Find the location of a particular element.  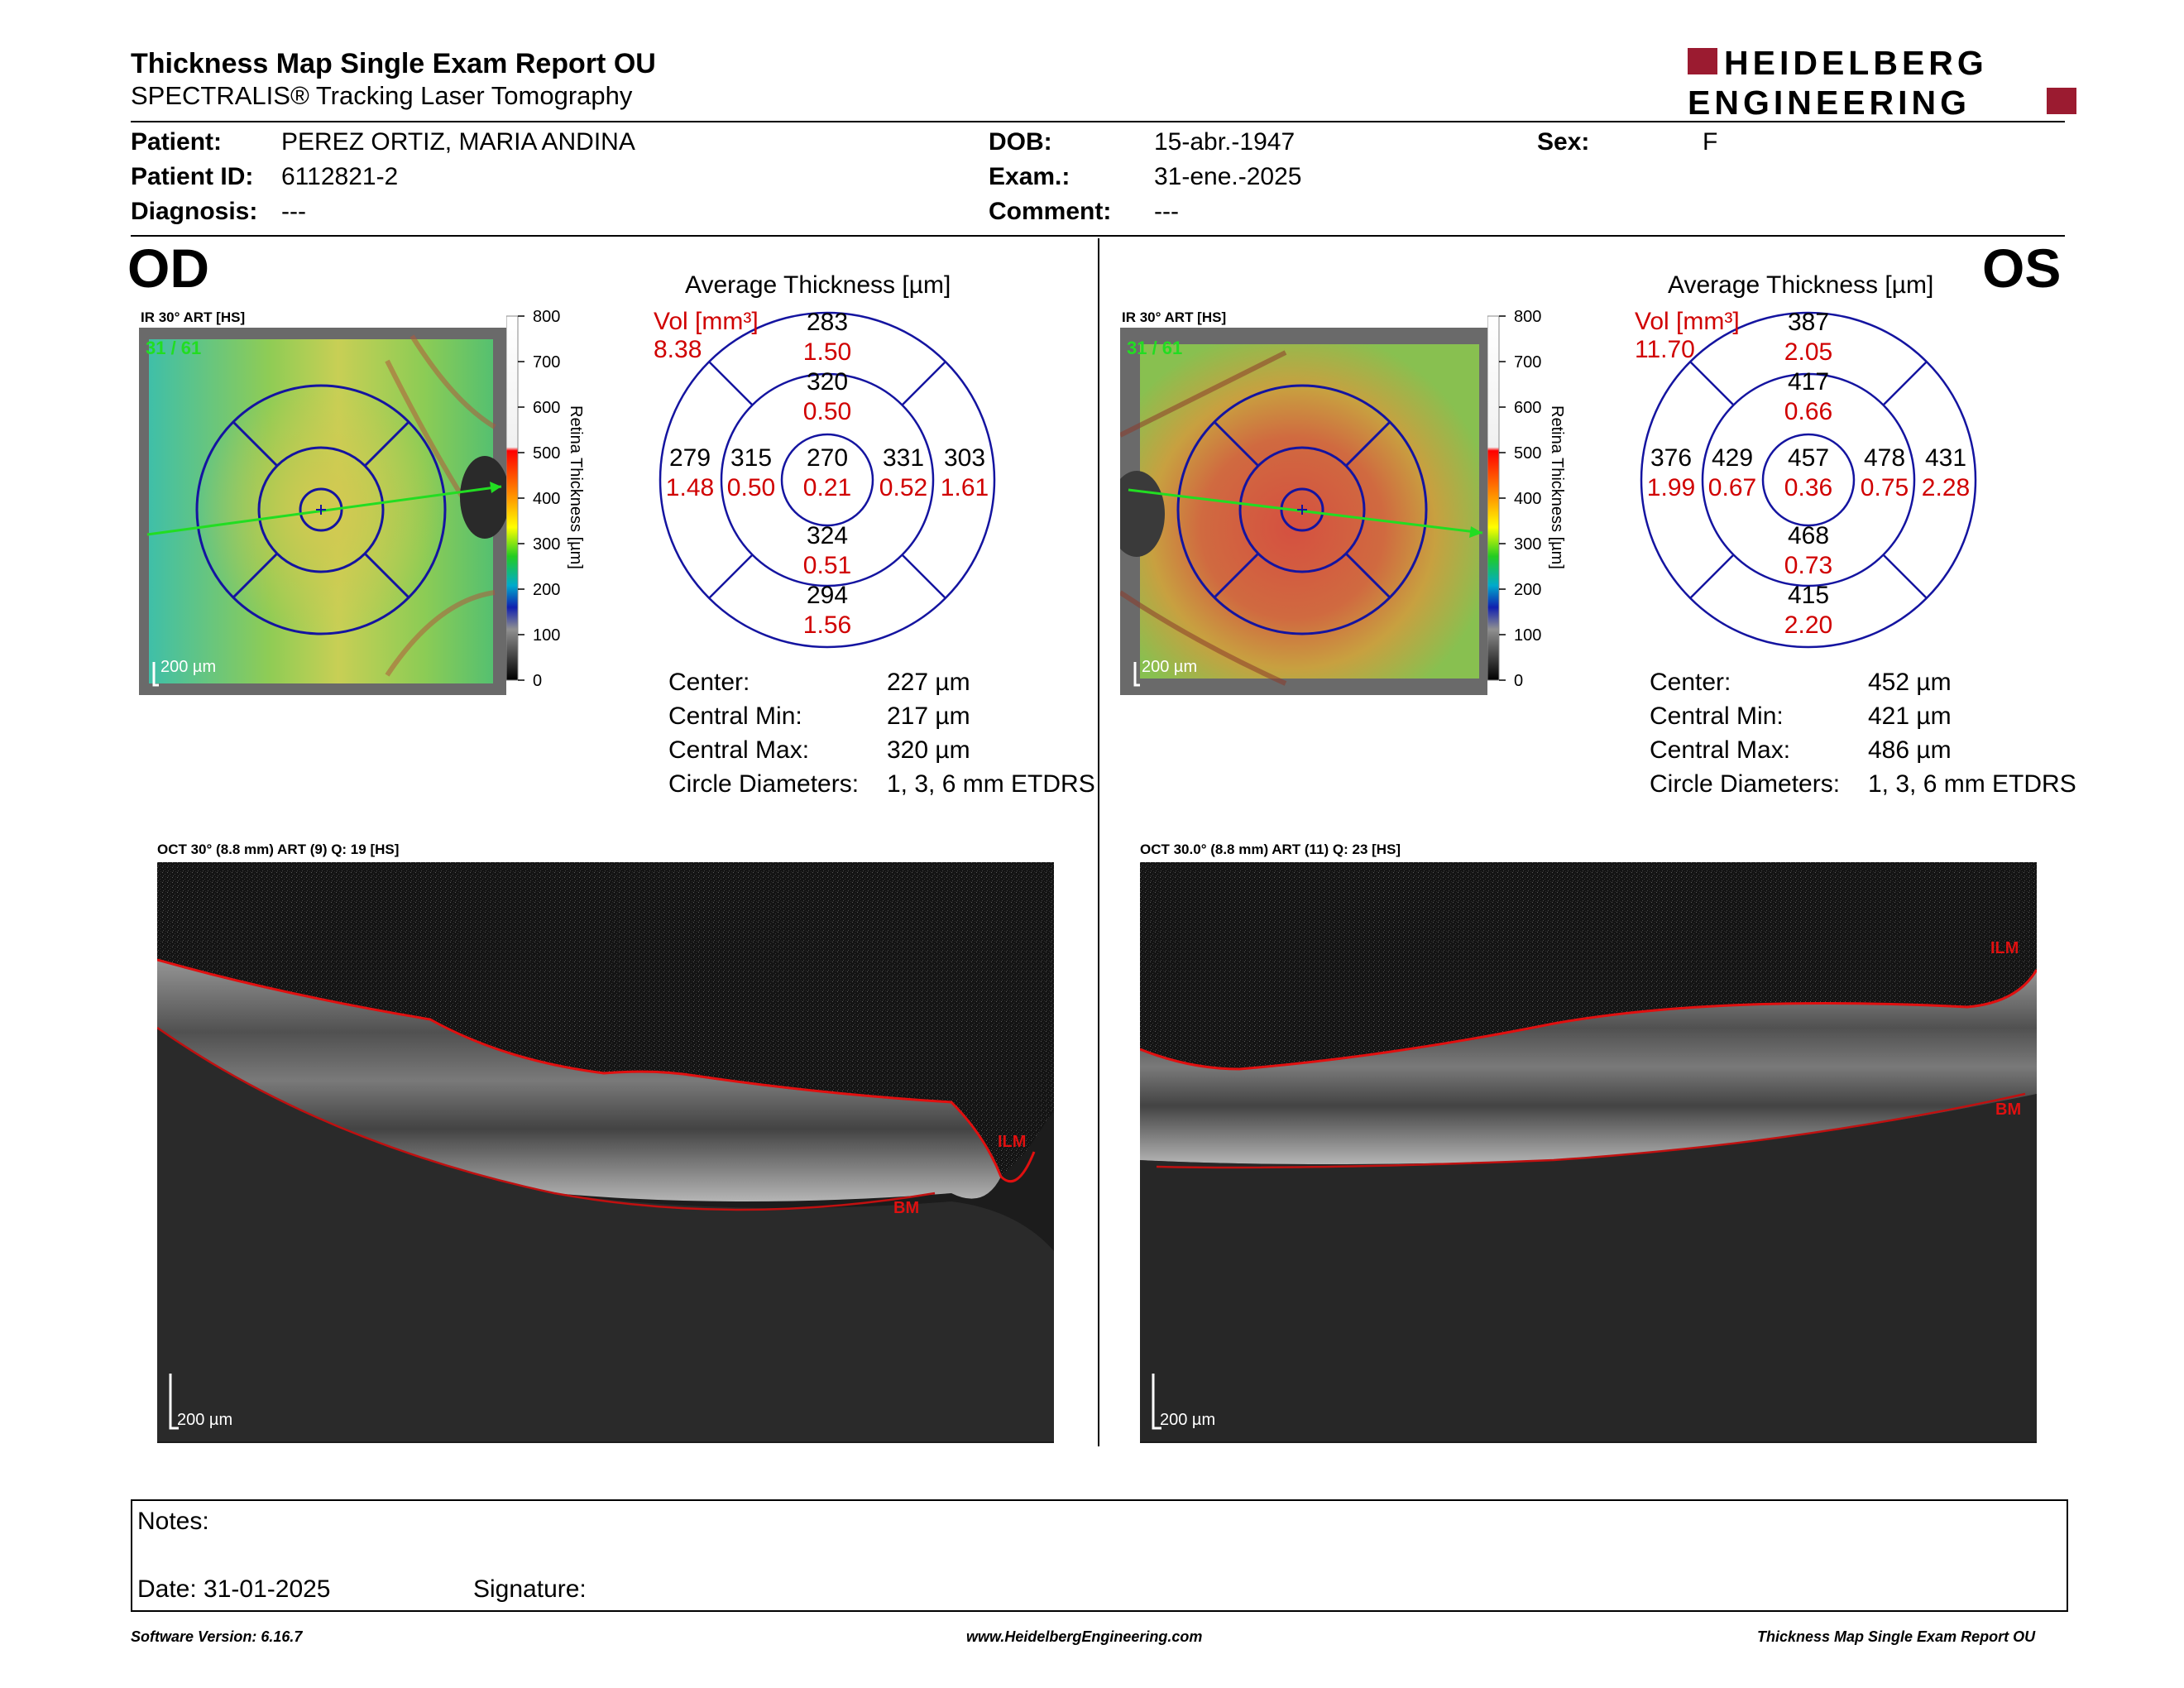

os-sector-center-thickness: 457 is located at coordinates (1808, 458).